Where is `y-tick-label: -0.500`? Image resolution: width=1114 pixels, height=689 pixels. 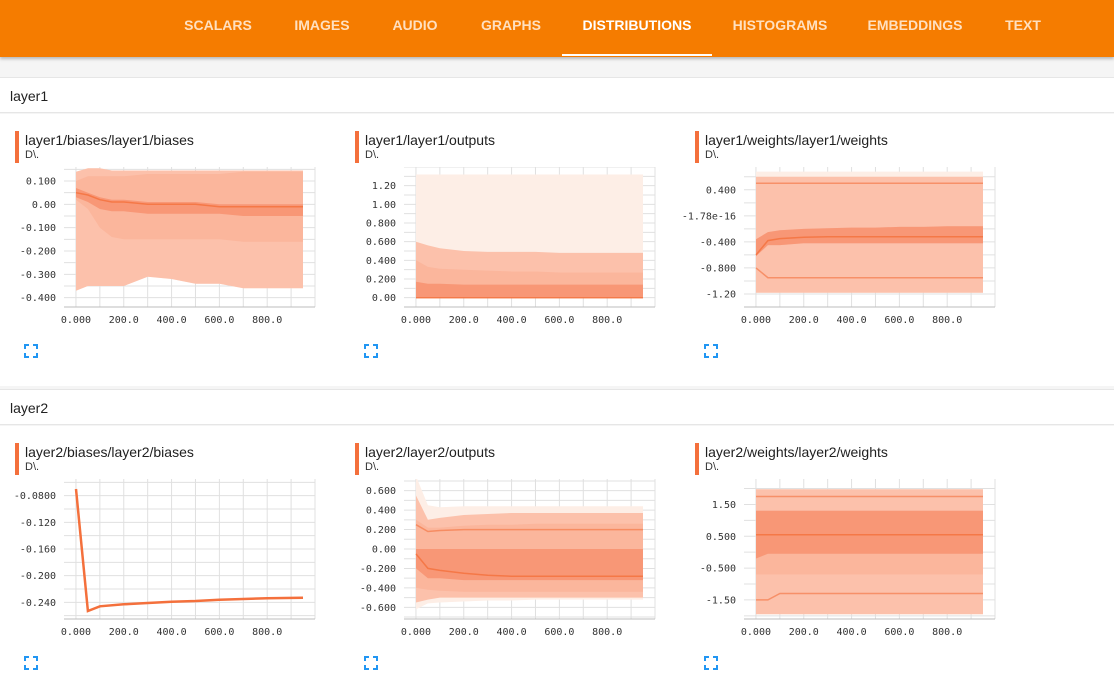 y-tick-label: -0.500 is located at coordinates (718, 569).